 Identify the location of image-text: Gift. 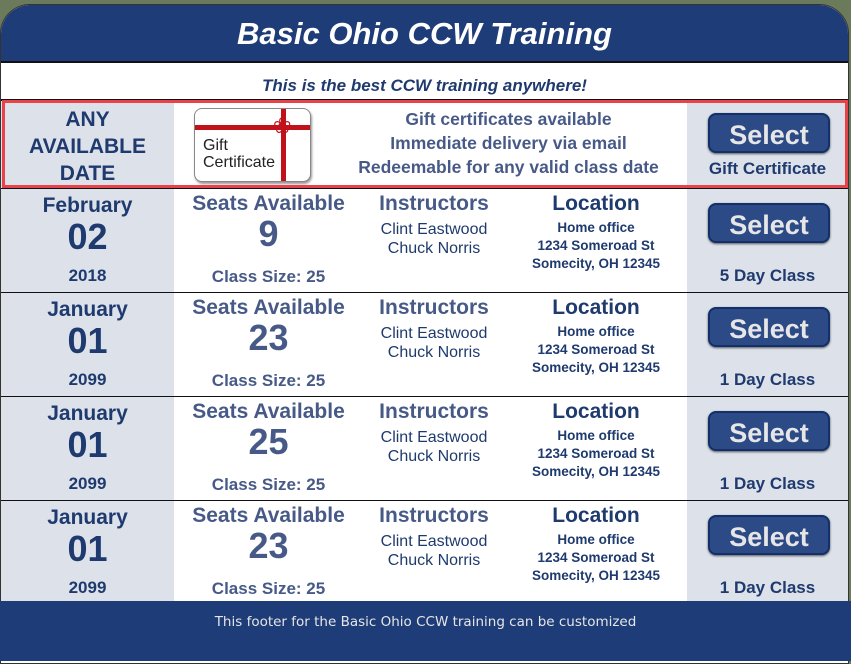
(215, 145).